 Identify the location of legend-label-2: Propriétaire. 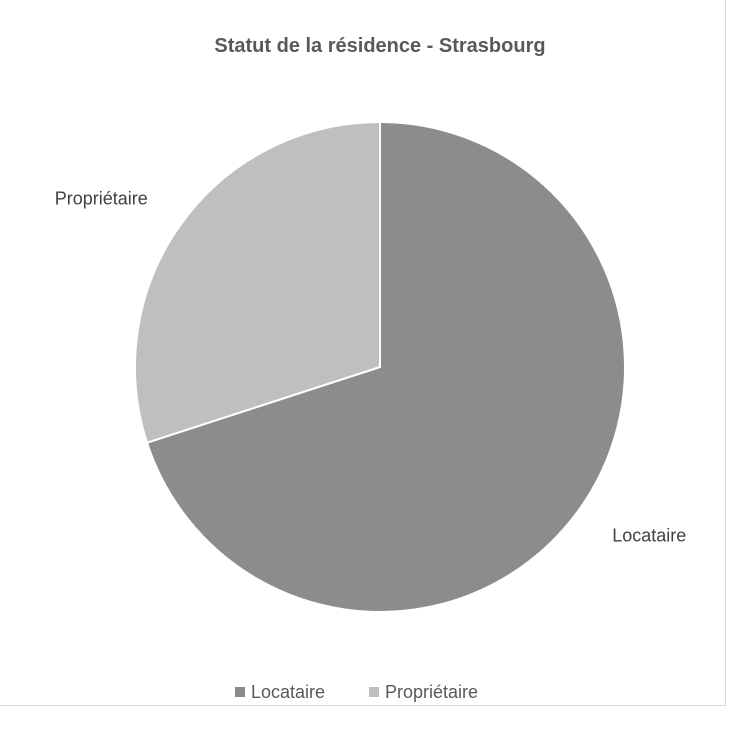
(431, 692).